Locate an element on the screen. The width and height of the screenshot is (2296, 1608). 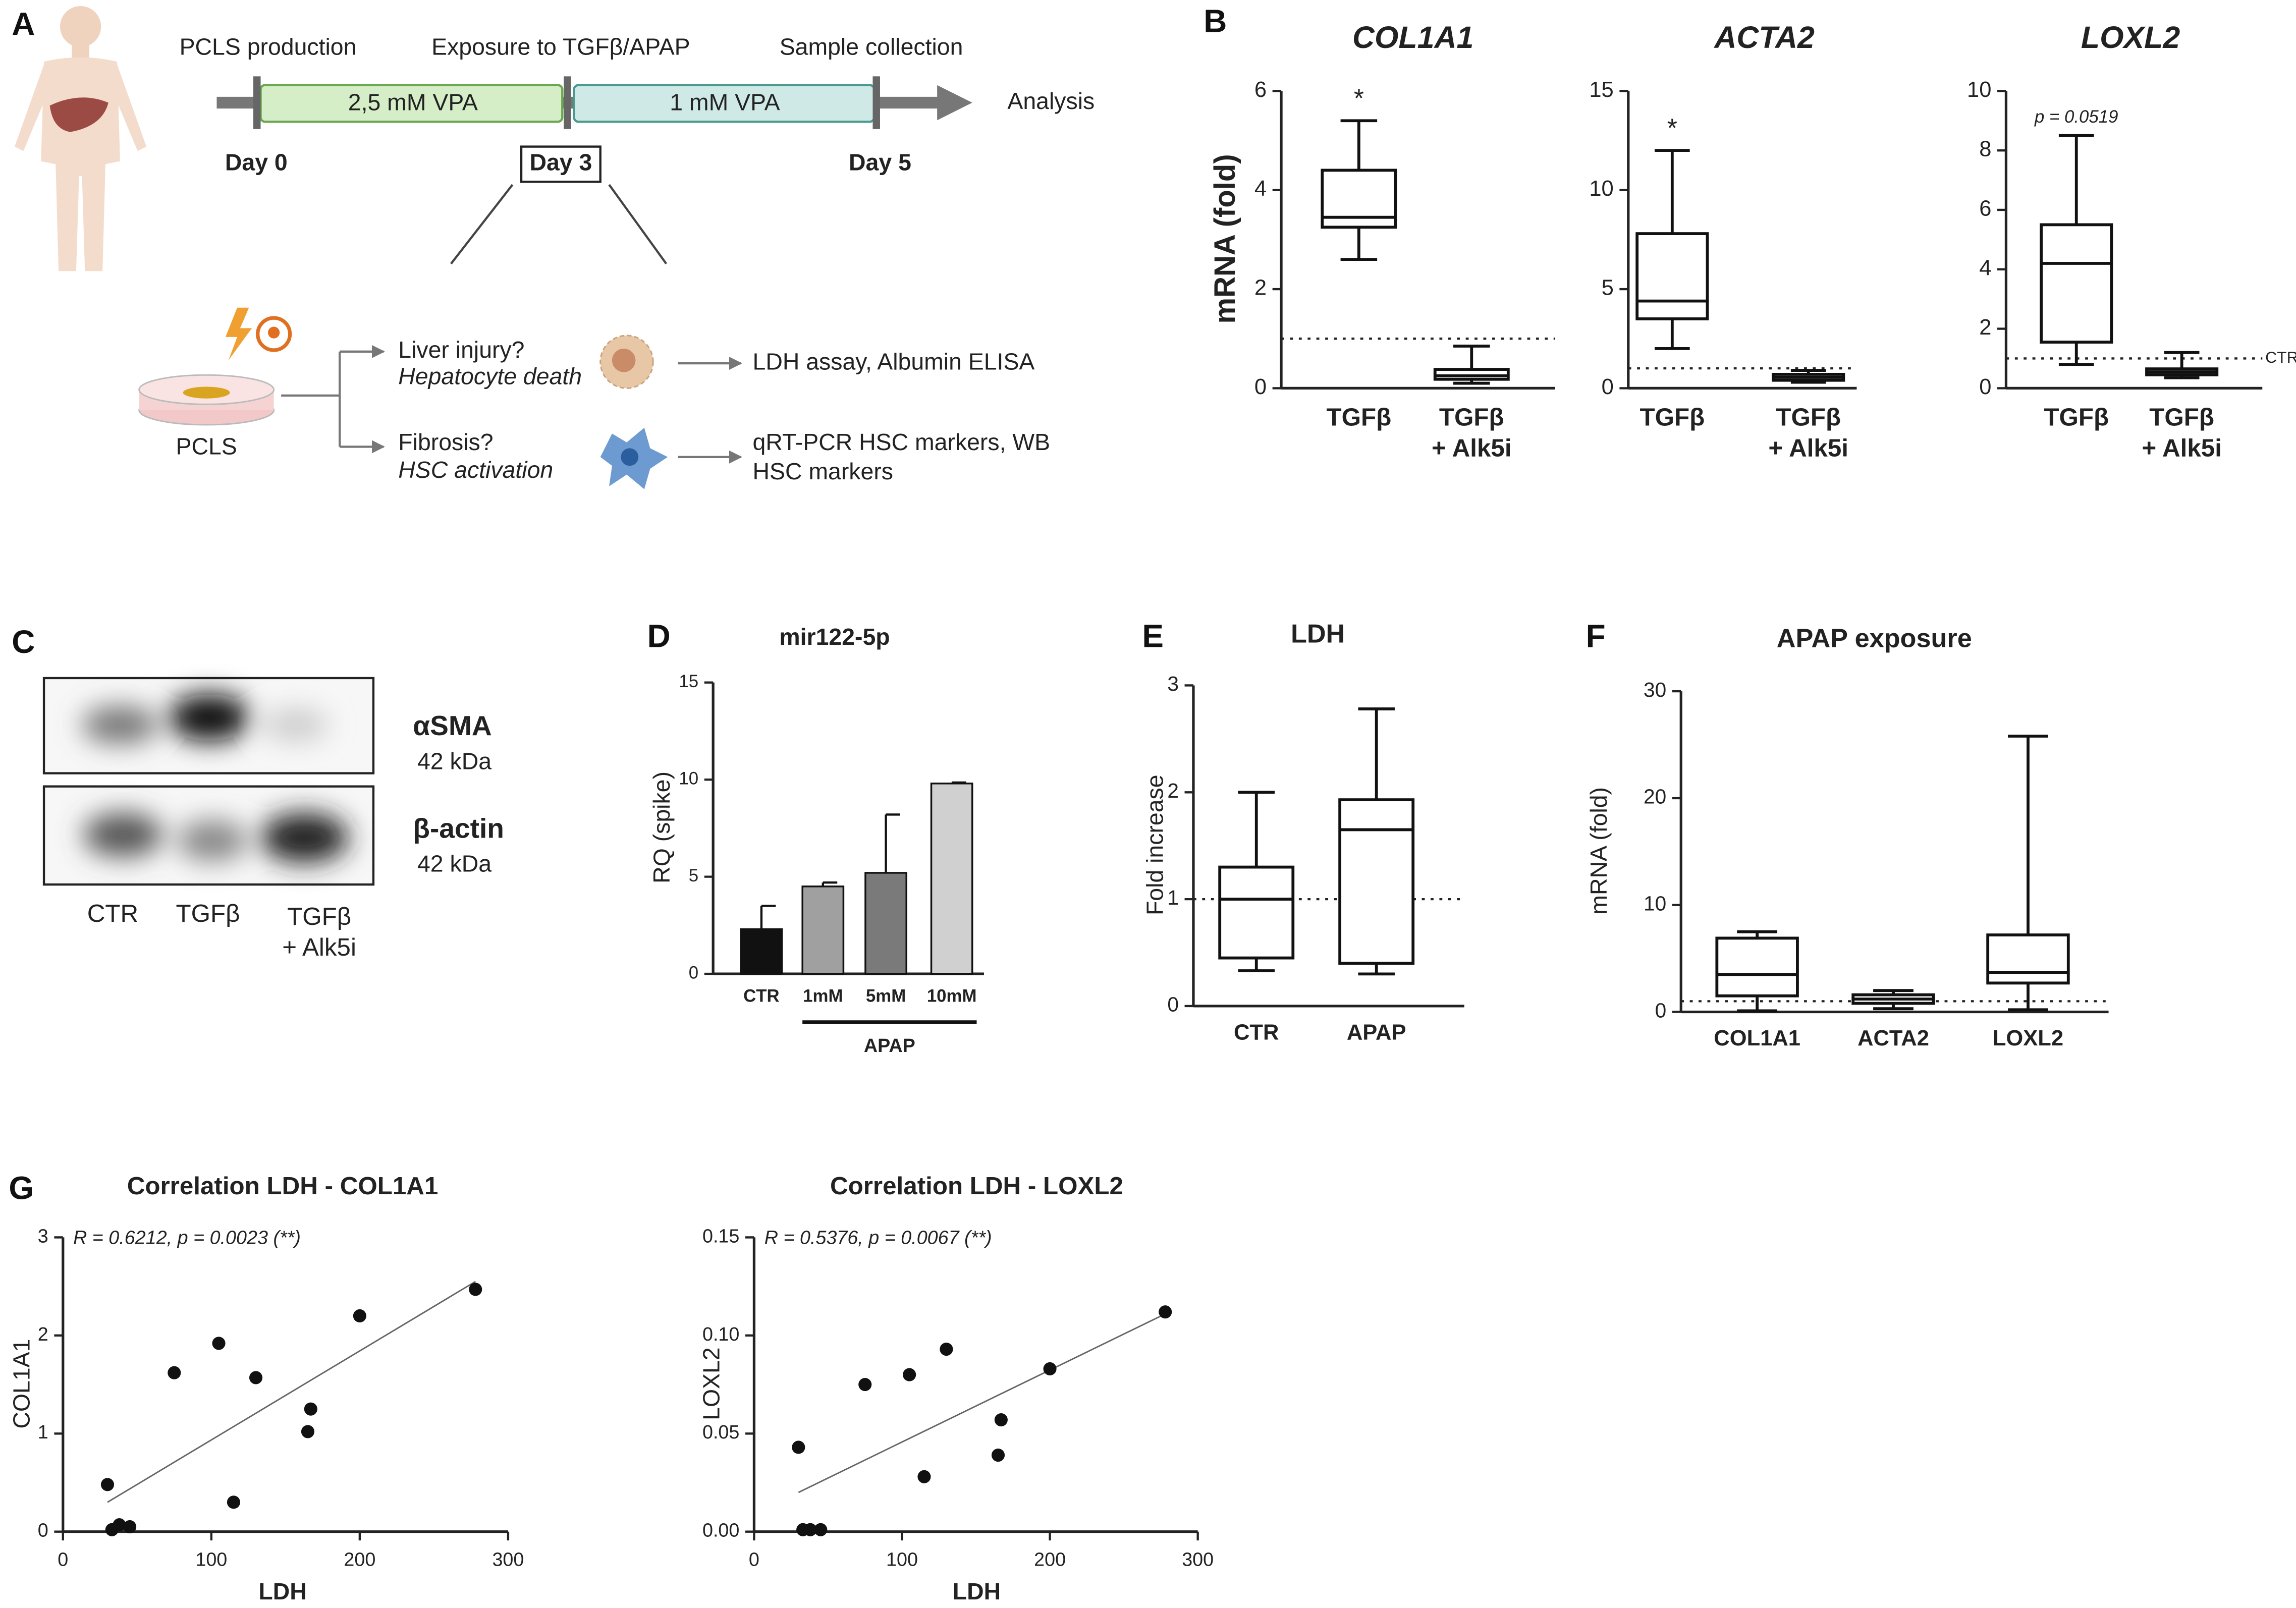
band-name: β-actin is located at coordinates (458, 828).